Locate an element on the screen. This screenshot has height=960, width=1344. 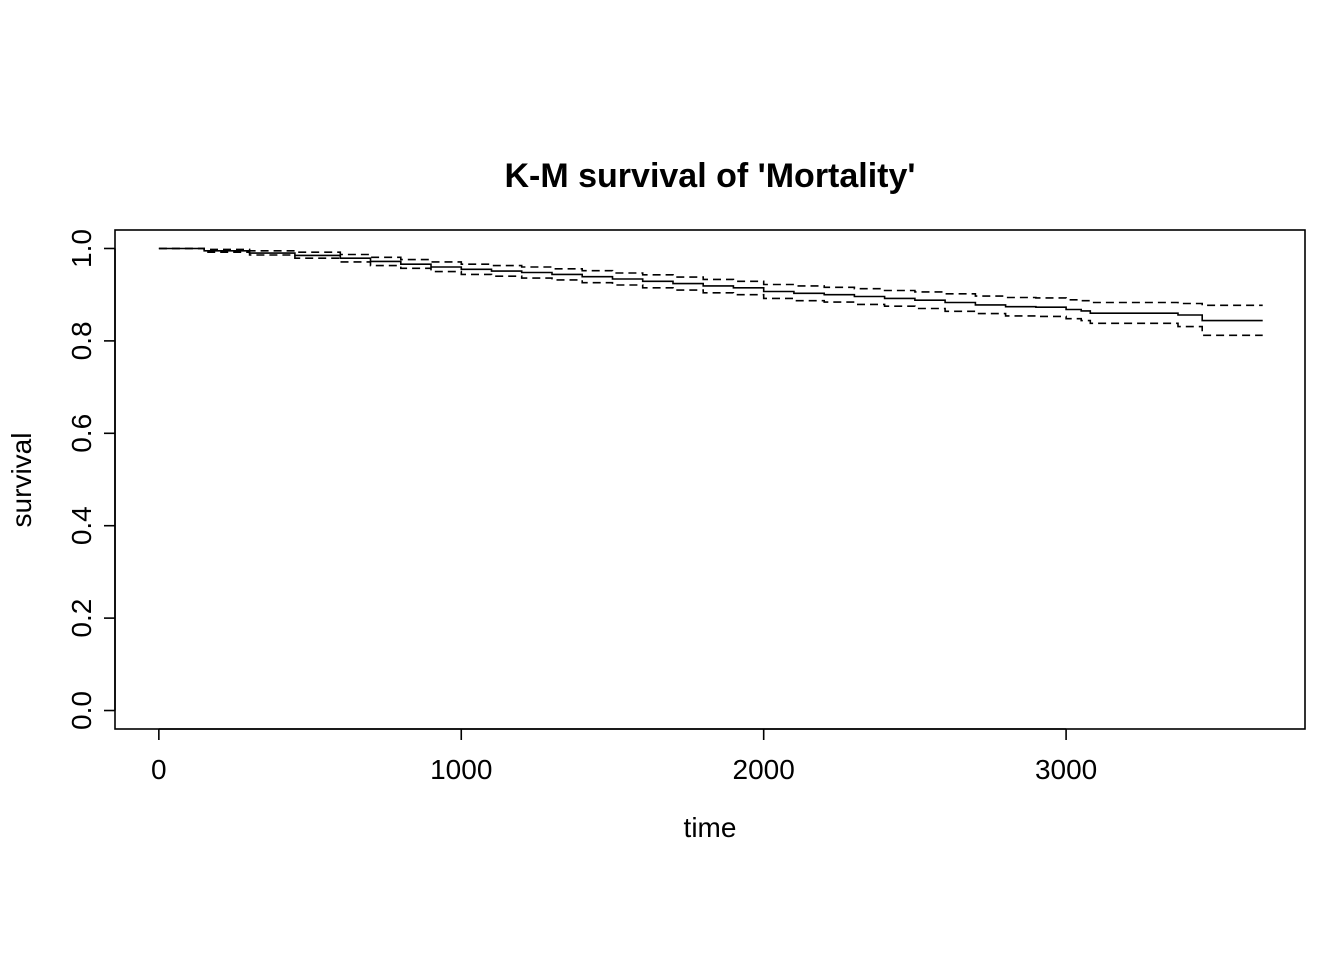
x-axis: 0 1000 2000 3000 is located at coordinates (624, 756).